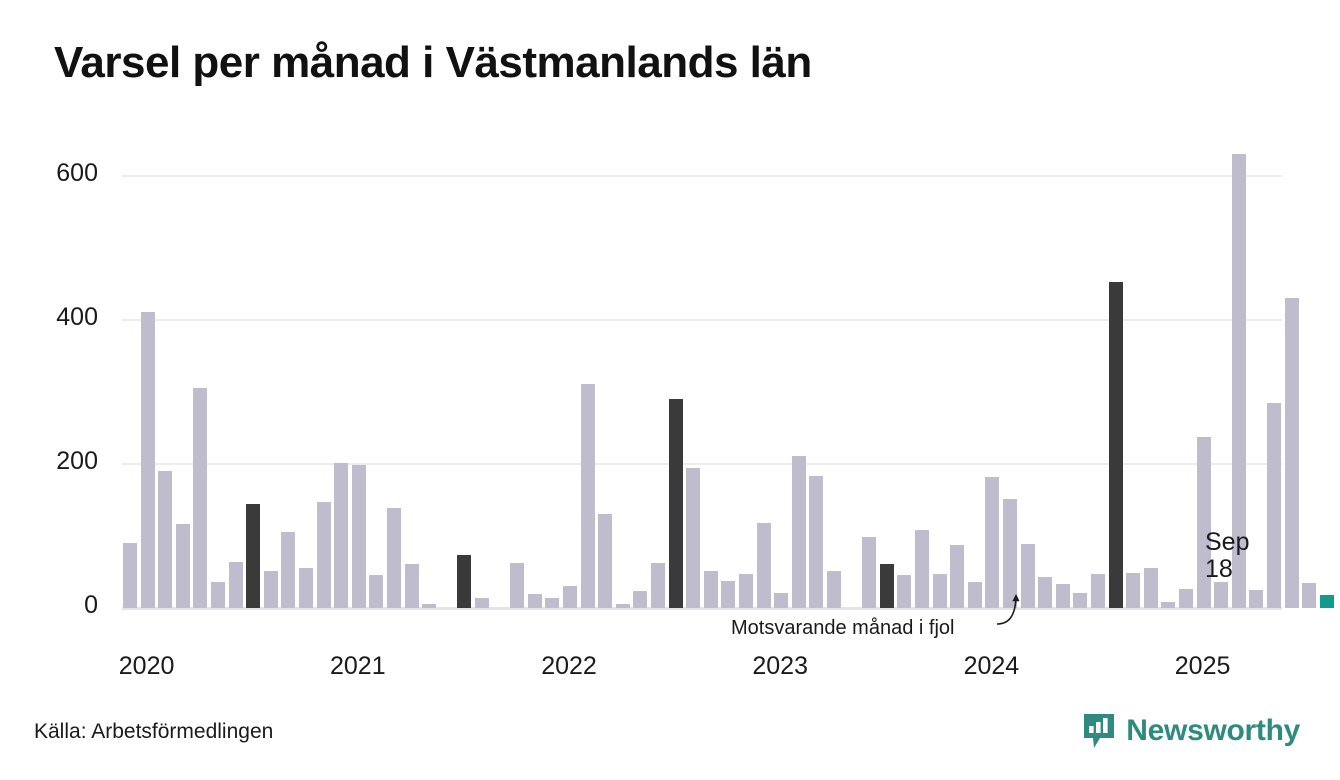 The height and width of the screenshot is (780, 1340). Describe the element at coordinates (780, 666) in the screenshot. I see `x-axis-tick-label: 2023` at that location.